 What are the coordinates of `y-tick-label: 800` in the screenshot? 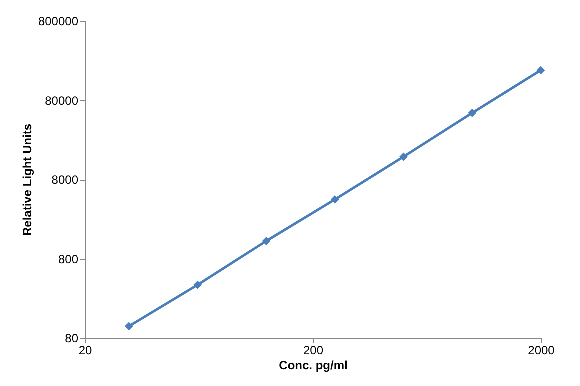 It's located at (68, 259).